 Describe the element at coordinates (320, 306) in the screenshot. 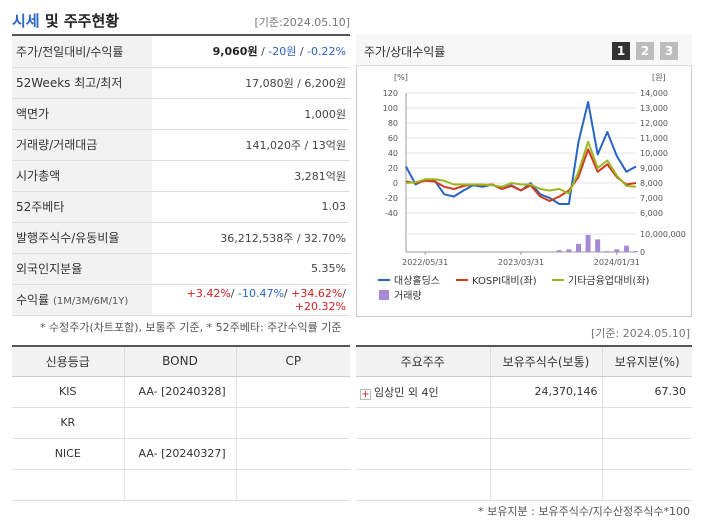

I see `return-1y: +20.32%` at that location.